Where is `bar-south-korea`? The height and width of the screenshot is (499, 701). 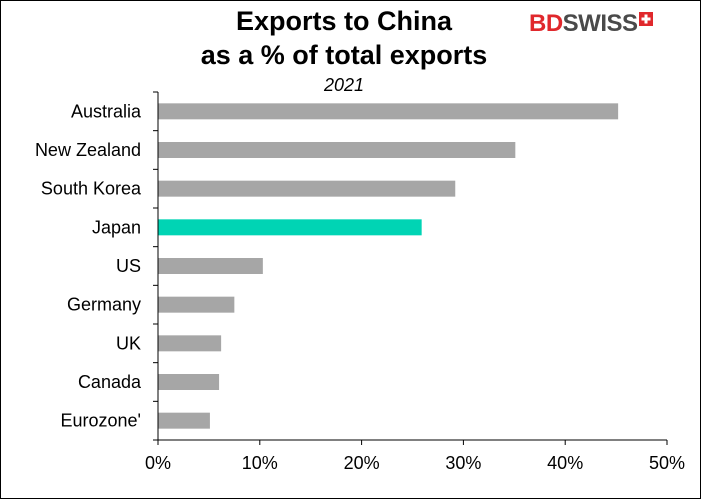 bar-south-korea is located at coordinates (307, 188).